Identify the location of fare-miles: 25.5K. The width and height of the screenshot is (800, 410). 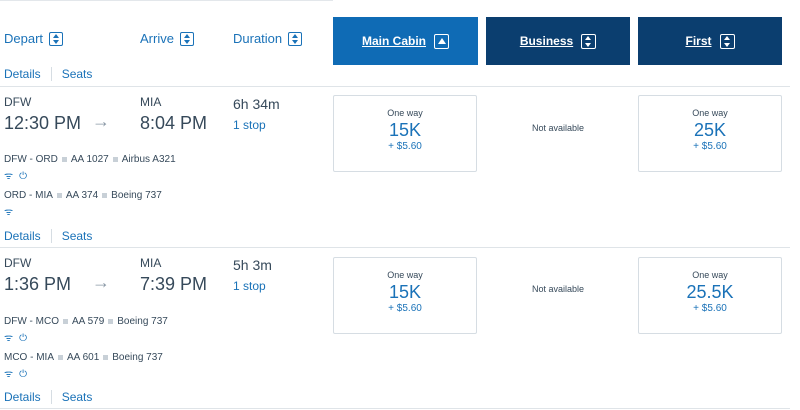
(710, 292).